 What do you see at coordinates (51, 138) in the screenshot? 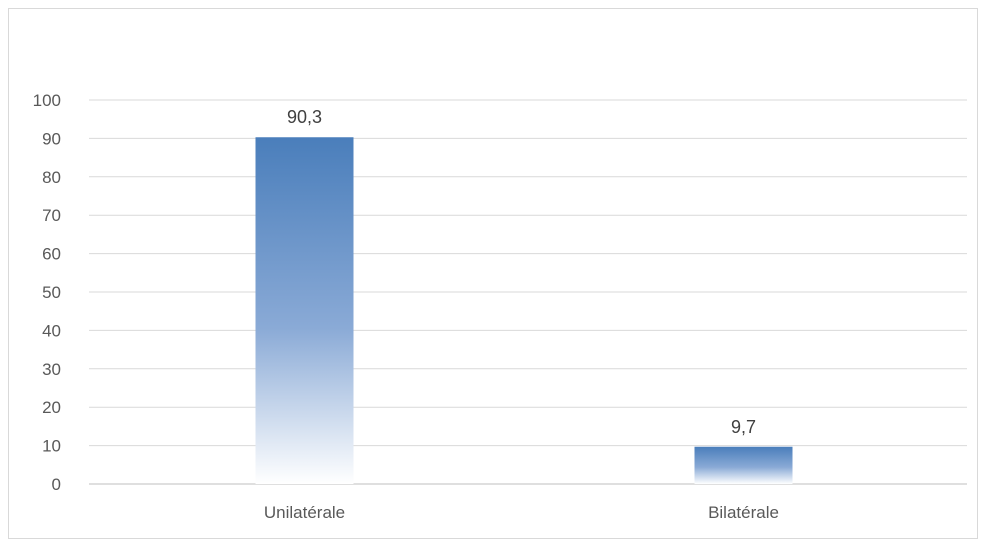
I see `y-tick-label: 90` at bounding box center [51, 138].